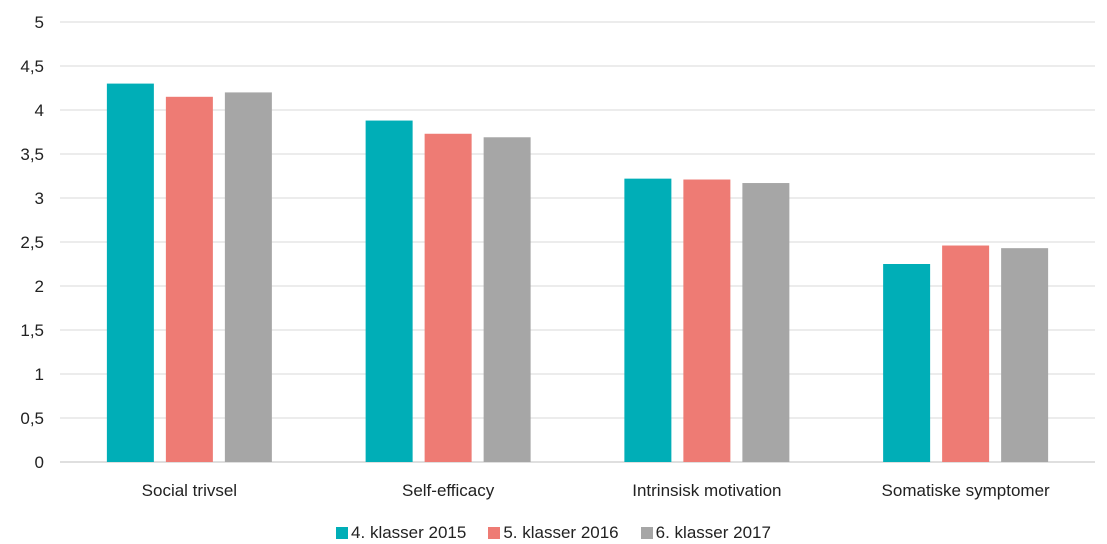 The width and height of the screenshot is (1107, 544). What do you see at coordinates (448, 490) in the screenshot?
I see `x-category-label: Self-efficacy` at bounding box center [448, 490].